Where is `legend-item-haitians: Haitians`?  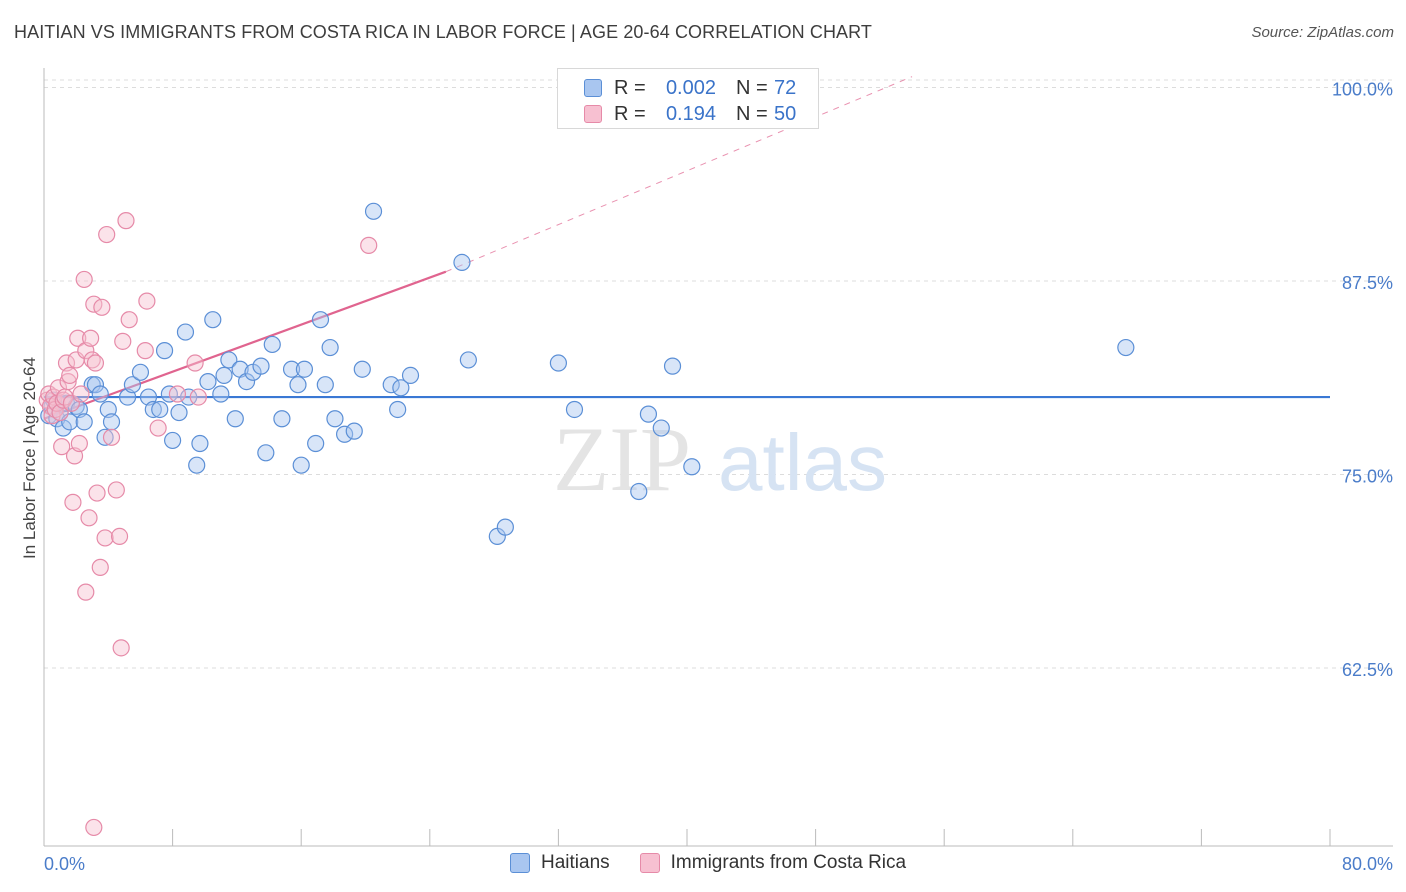 legend-item-haitians: Haitians is located at coordinates (560, 863).